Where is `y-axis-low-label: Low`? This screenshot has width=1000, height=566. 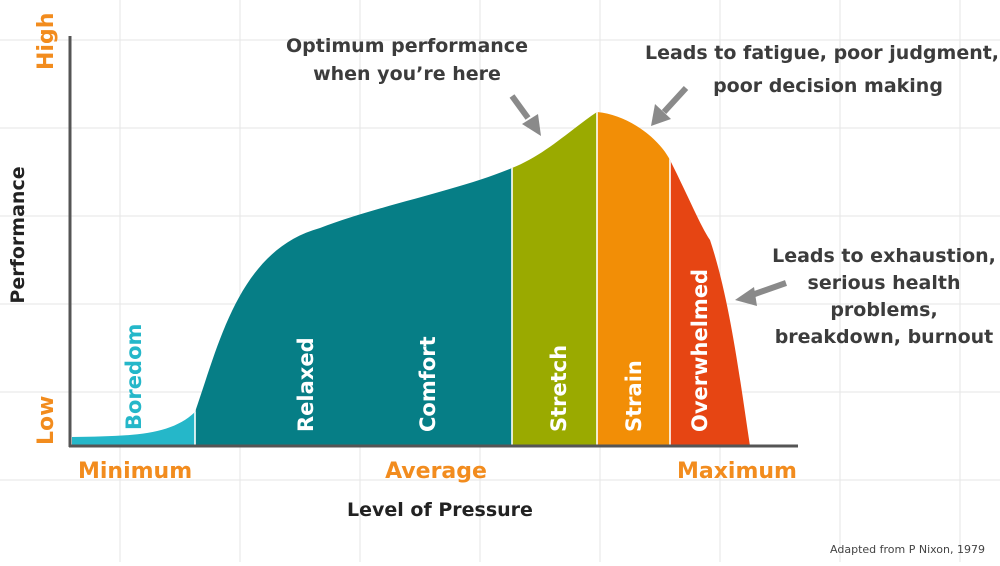
y-axis-low-label: Low is located at coordinates (46, 420).